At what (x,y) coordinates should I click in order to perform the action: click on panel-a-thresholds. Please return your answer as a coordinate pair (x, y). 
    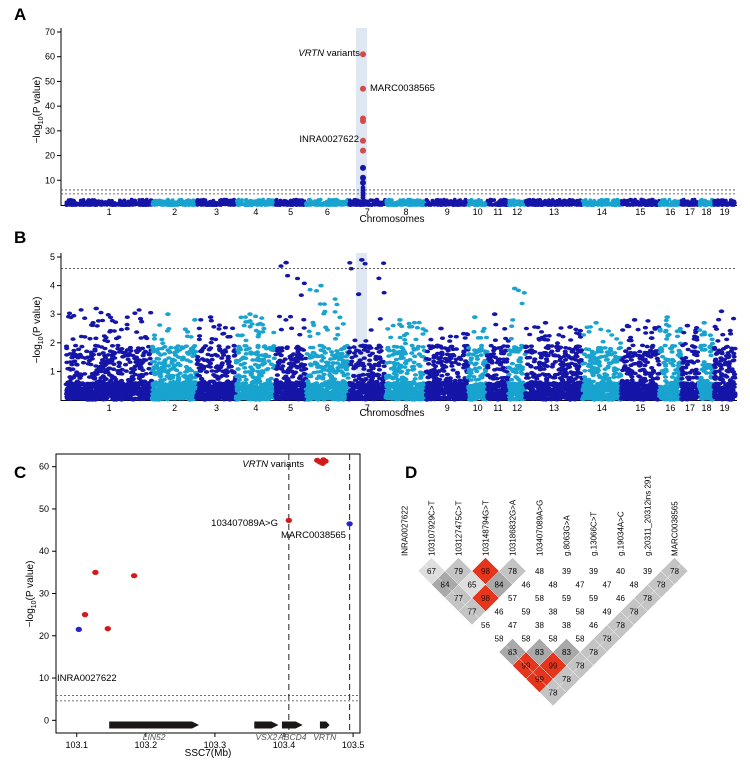
    Looking at the image, I should click on (399, 192).